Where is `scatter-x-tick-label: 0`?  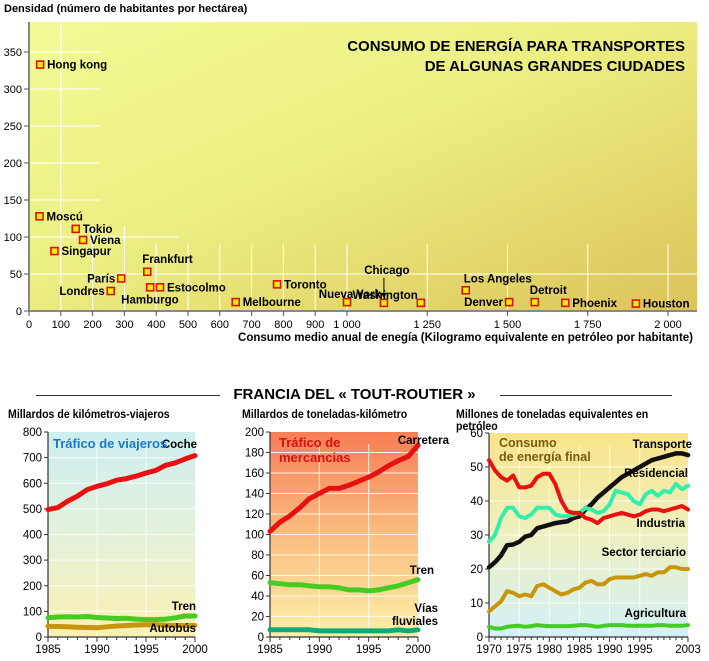 scatter-x-tick-label: 0 is located at coordinates (29, 325).